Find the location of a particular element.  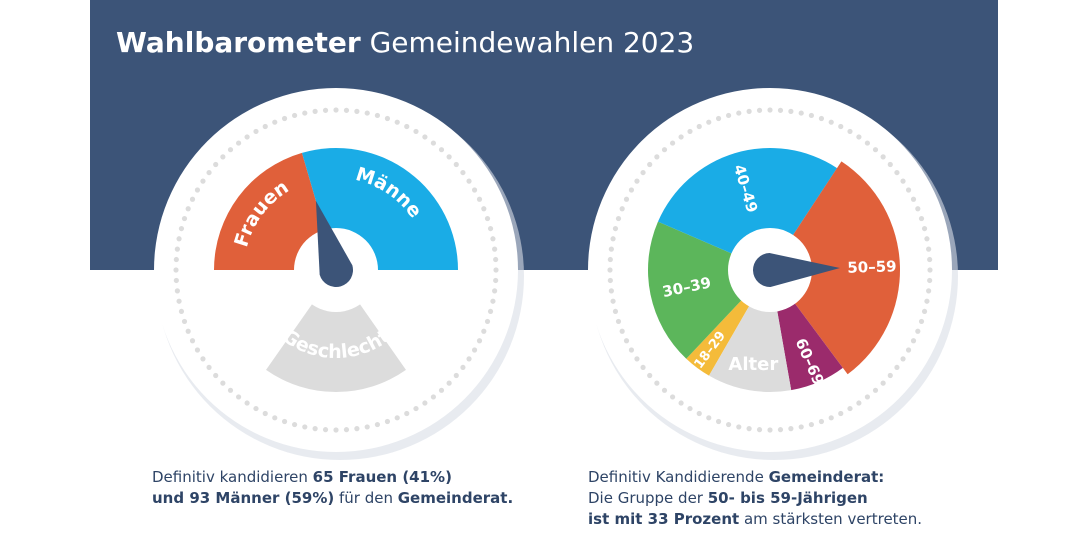

age-30-39-slice is located at coordinates (709, 290).